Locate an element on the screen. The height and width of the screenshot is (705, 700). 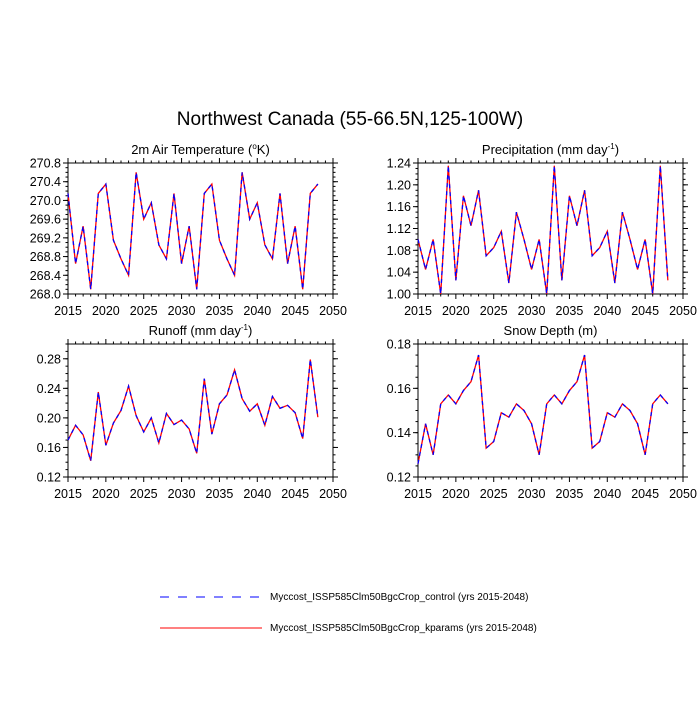
y-tick-label: 270.0 is located at coordinates (45, 201).